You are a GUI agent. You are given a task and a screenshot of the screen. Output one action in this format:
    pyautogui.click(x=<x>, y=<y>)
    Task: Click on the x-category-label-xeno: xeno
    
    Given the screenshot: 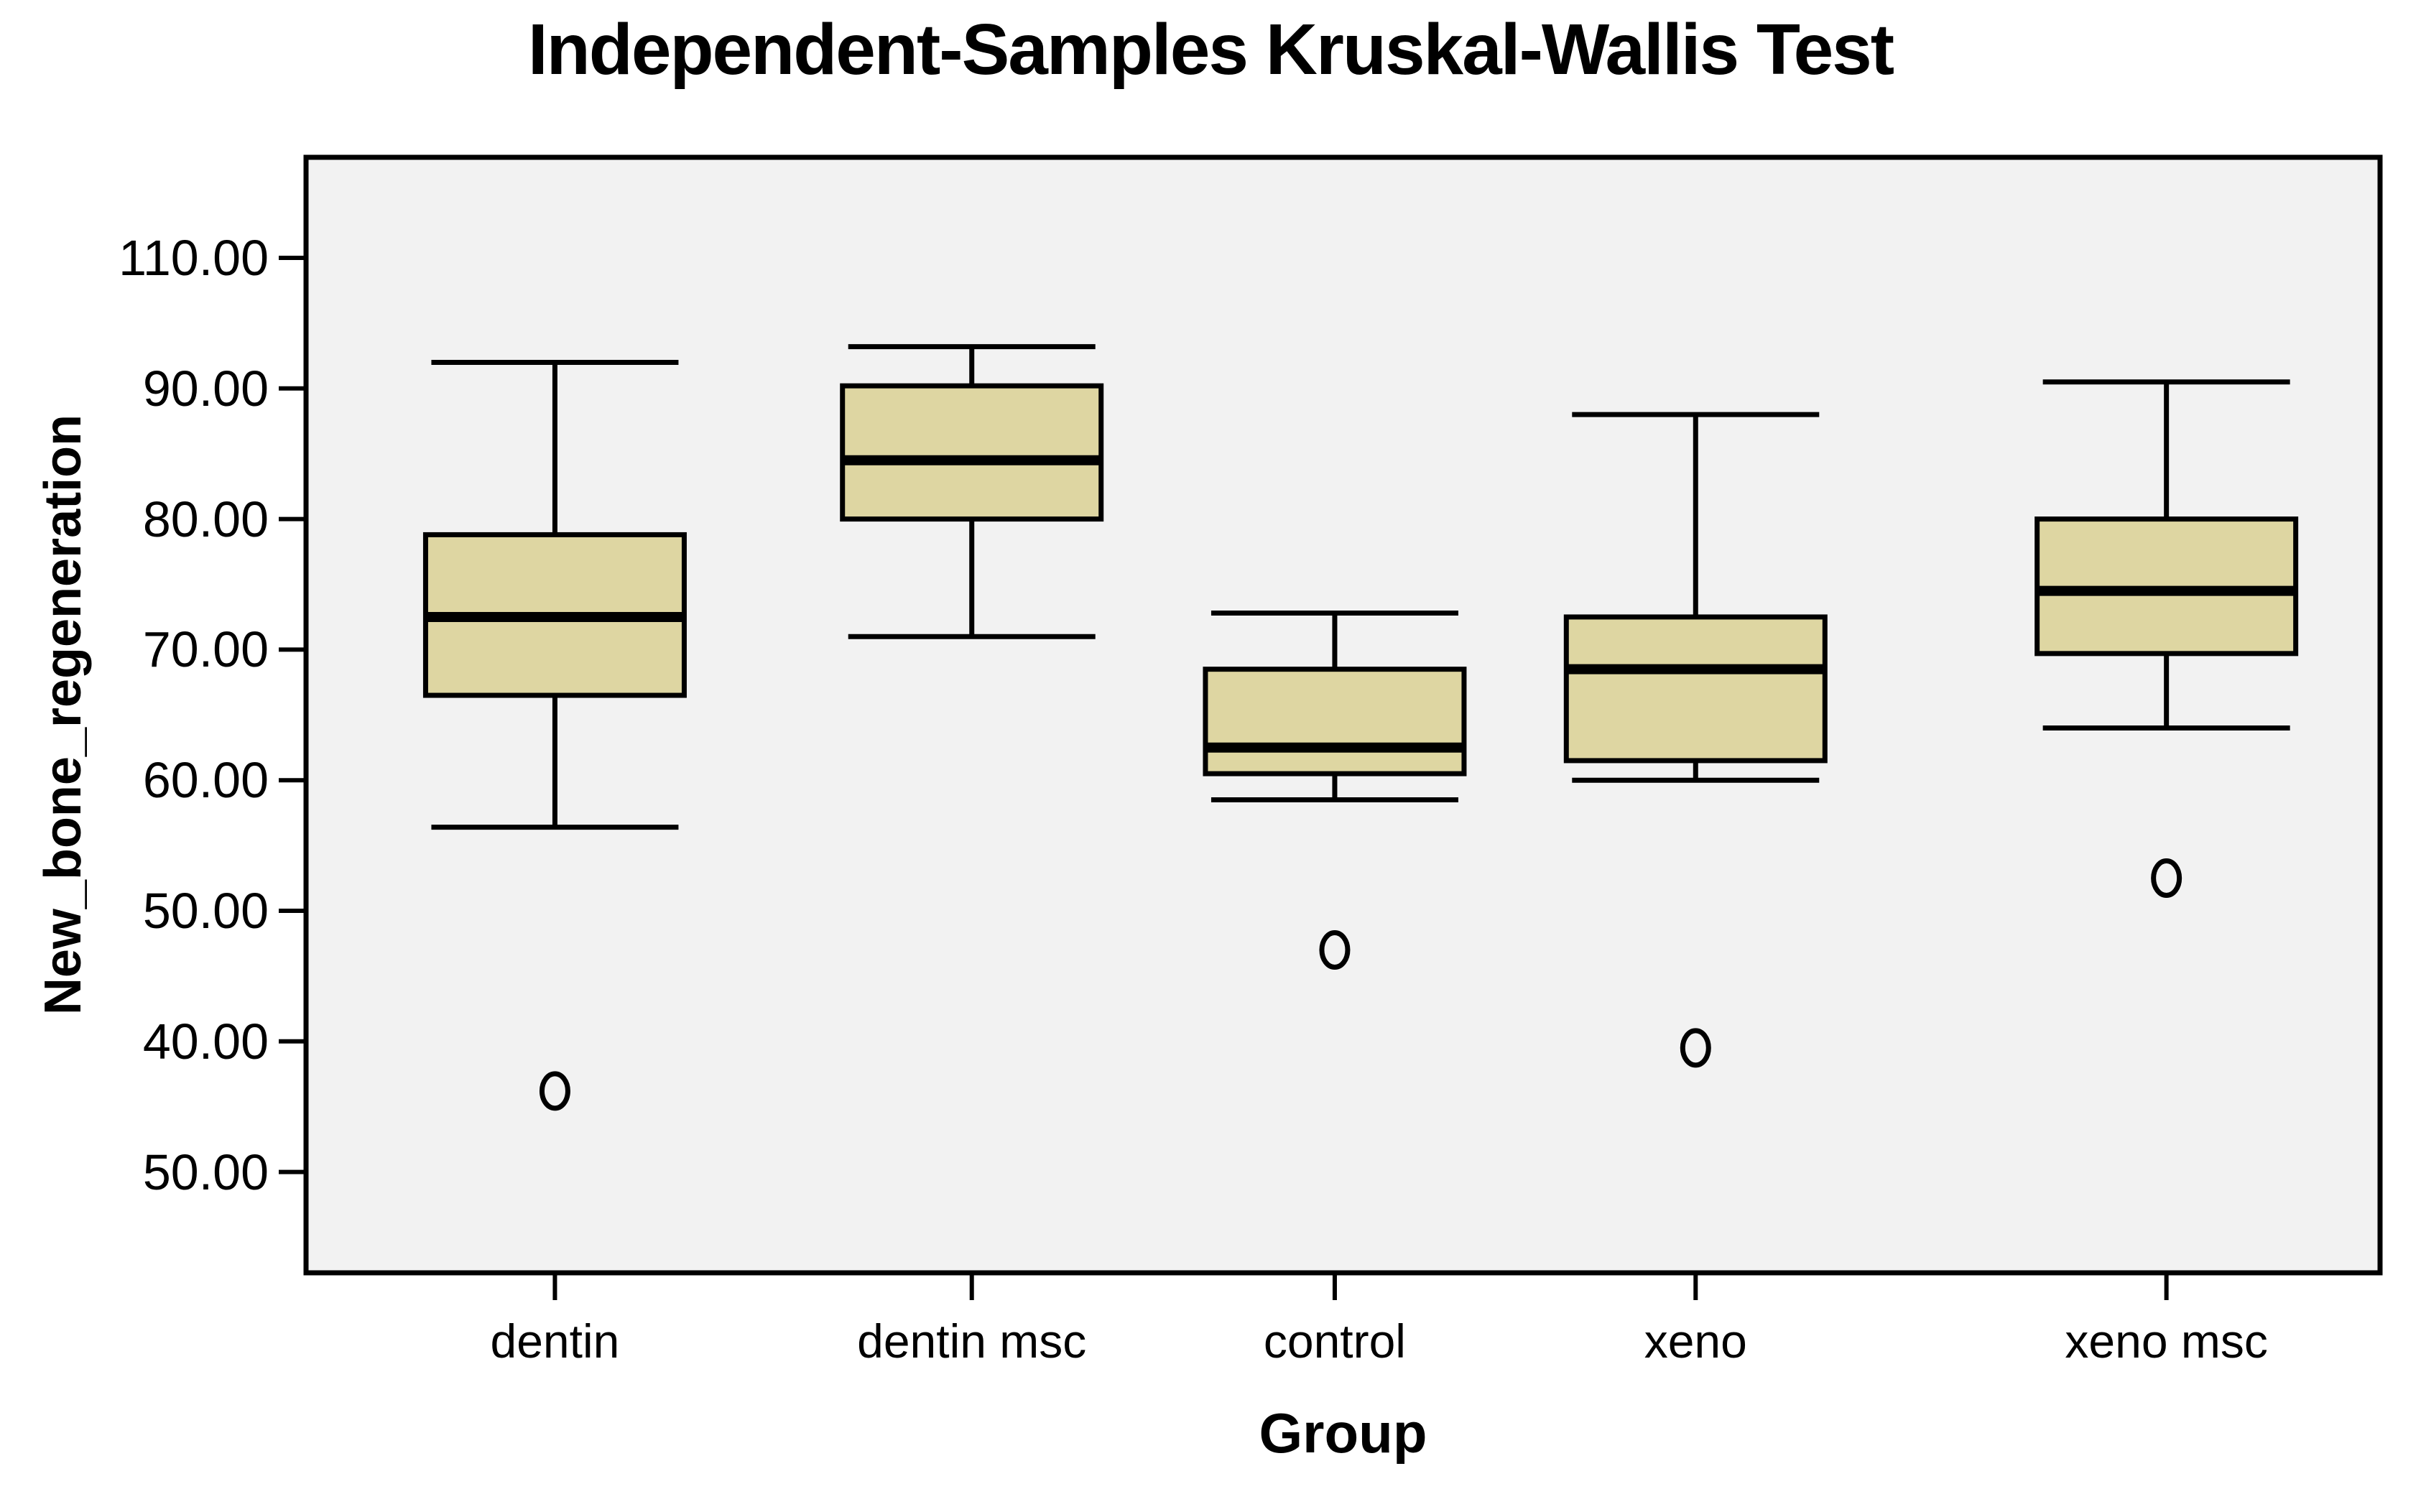 What is the action you would take?
    pyautogui.click(x=1695, y=1341)
    